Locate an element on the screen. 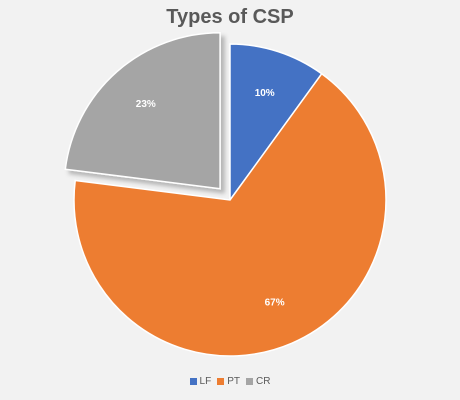 Image resolution: width=460 pixels, height=400 pixels. legend-item-pt: PT is located at coordinates (228, 381).